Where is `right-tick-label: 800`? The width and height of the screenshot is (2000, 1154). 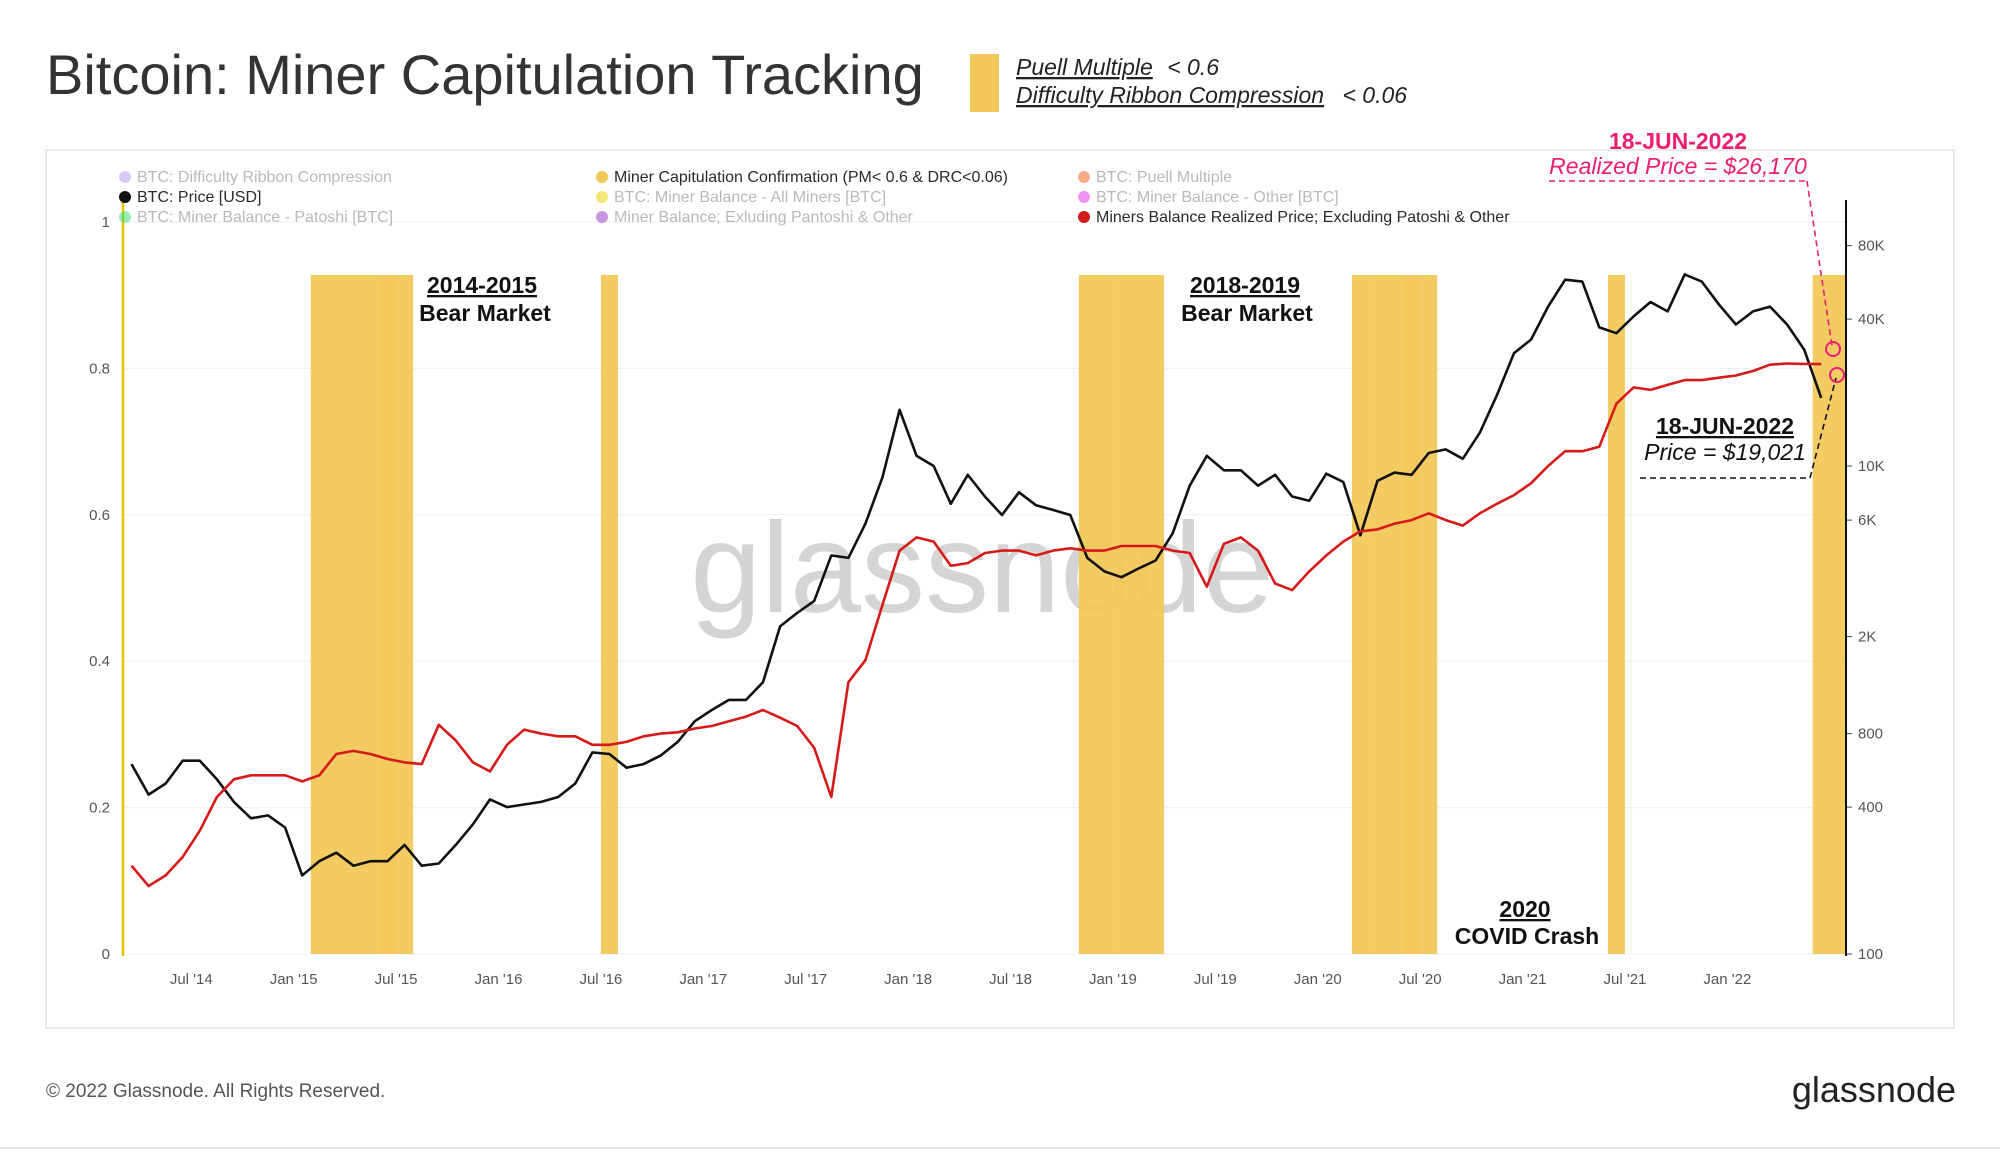 right-tick-label: 800 is located at coordinates (1870, 734).